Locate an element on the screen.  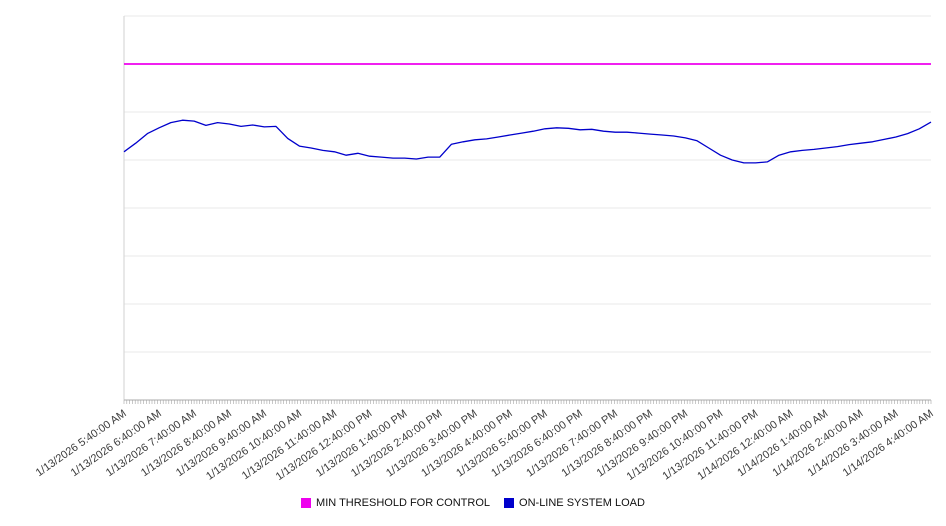
threshold-swatch is located at coordinates (306, 503).